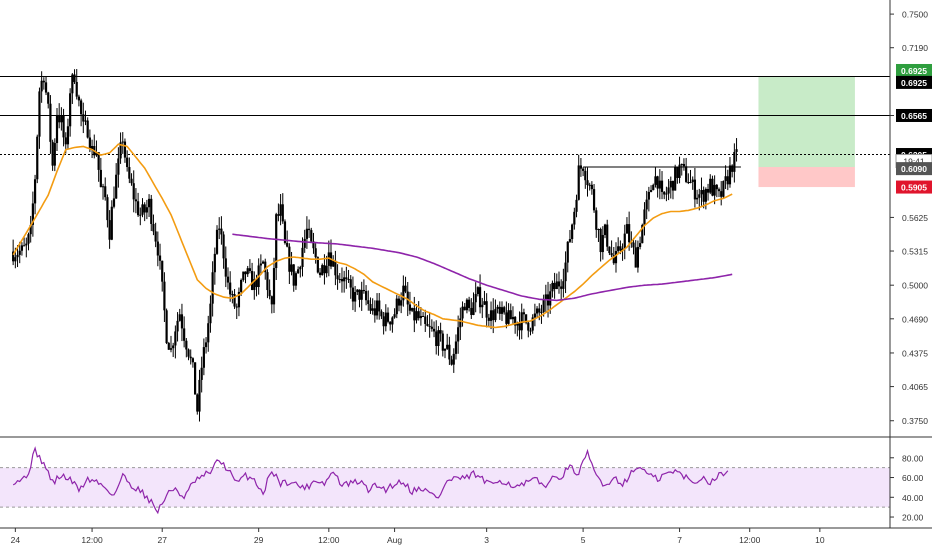 Image resolution: width=932 pixels, height=550 pixels. What do you see at coordinates (914, 162) in the screenshot?
I see `countdown-label: 19:41` at bounding box center [914, 162].